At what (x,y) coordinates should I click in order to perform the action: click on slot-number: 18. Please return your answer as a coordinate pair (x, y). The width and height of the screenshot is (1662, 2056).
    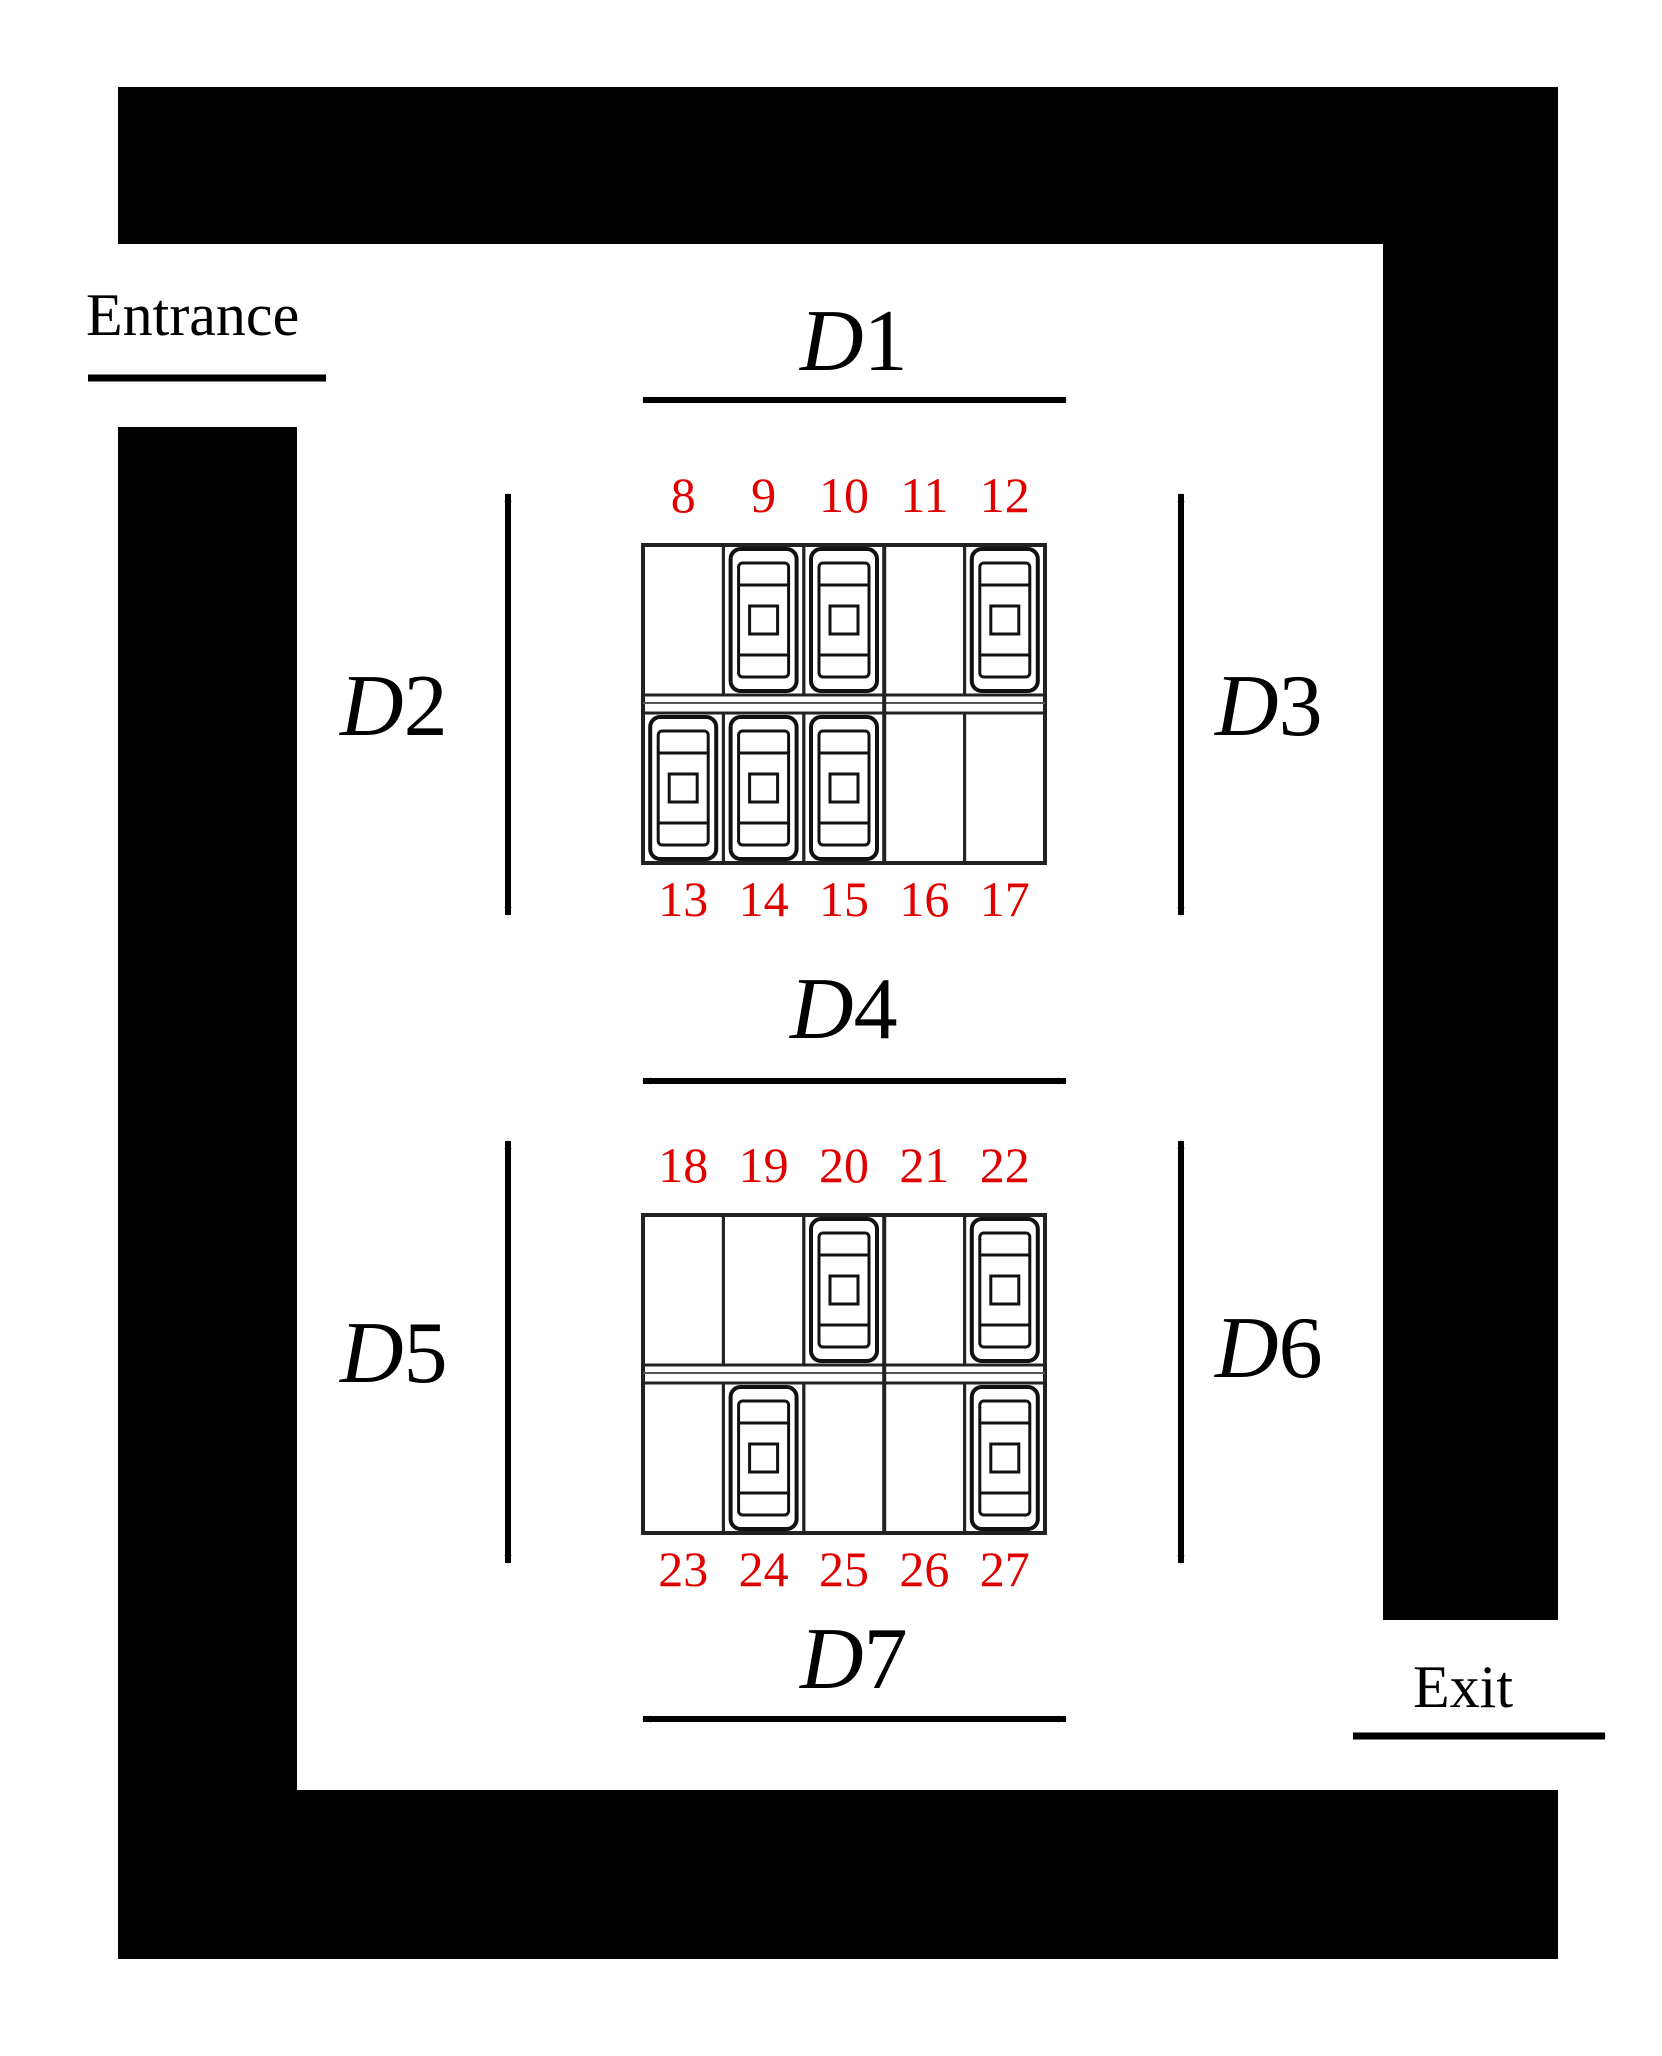
    Looking at the image, I should click on (683, 1165).